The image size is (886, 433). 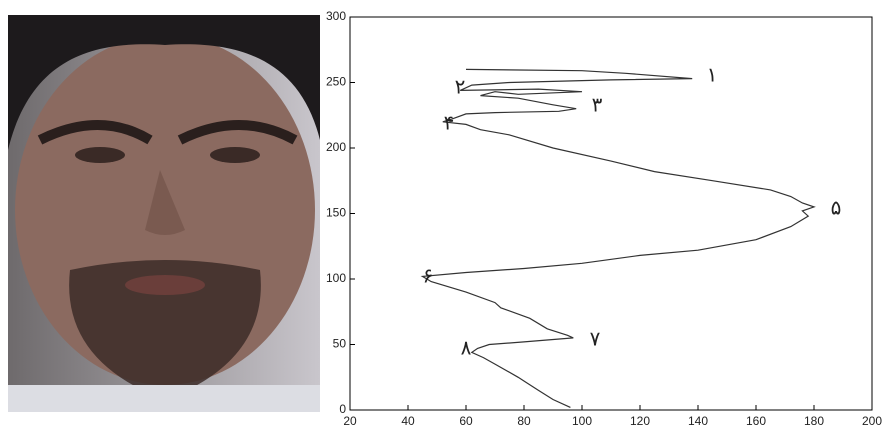 What do you see at coordinates (460, 87) in the screenshot?
I see `annotation: ۲` at bounding box center [460, 87].